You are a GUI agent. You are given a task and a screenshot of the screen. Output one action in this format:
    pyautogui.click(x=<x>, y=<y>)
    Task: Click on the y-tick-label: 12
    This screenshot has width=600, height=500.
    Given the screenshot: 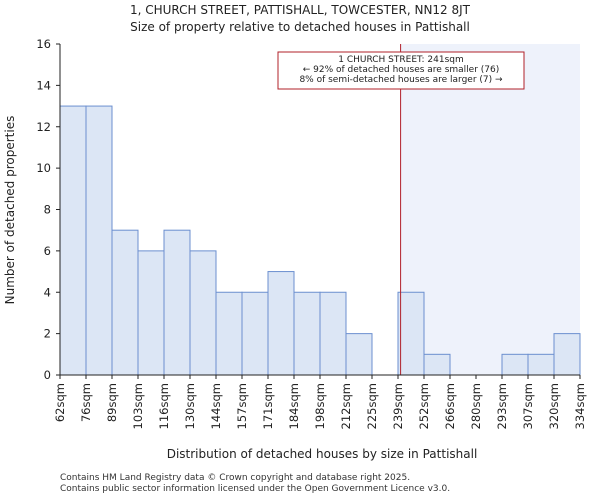 What is the action you would take?
    pyautogui.click(x=43, y=127)
    